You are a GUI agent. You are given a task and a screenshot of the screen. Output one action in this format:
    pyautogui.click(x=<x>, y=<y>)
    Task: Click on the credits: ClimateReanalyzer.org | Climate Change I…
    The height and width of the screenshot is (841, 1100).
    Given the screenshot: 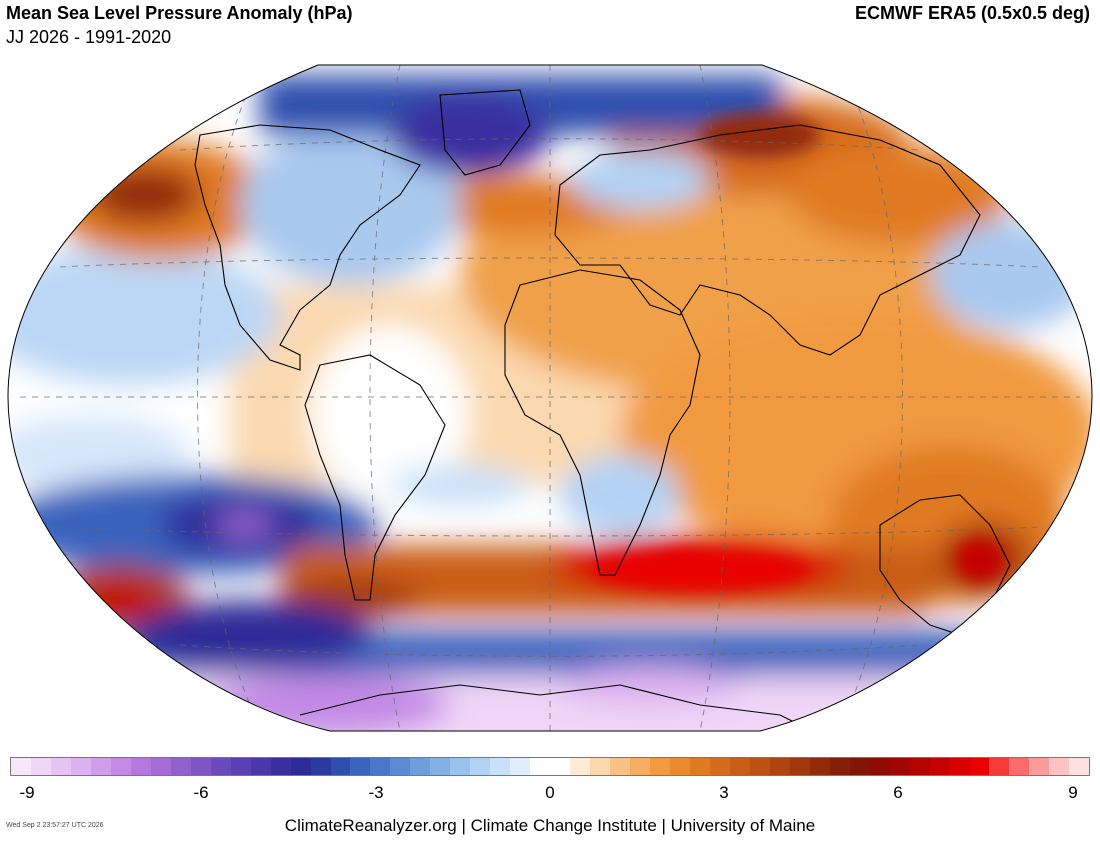 What is the action you would take?
    pyautogui.click(x=550, y=825)
    